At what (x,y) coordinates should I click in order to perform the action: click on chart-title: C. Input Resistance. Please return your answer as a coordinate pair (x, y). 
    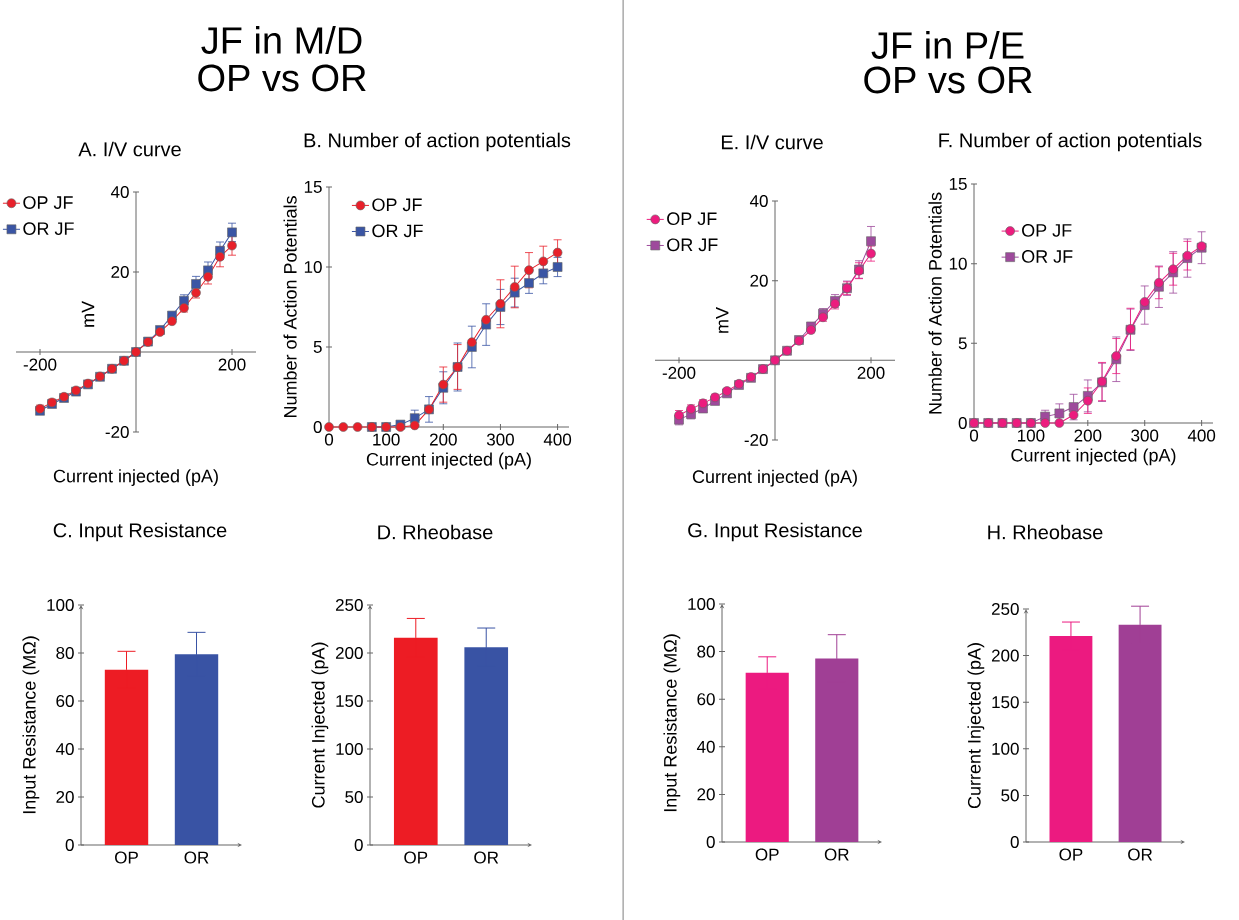
    Looking at the image, I should click on (140, 532).